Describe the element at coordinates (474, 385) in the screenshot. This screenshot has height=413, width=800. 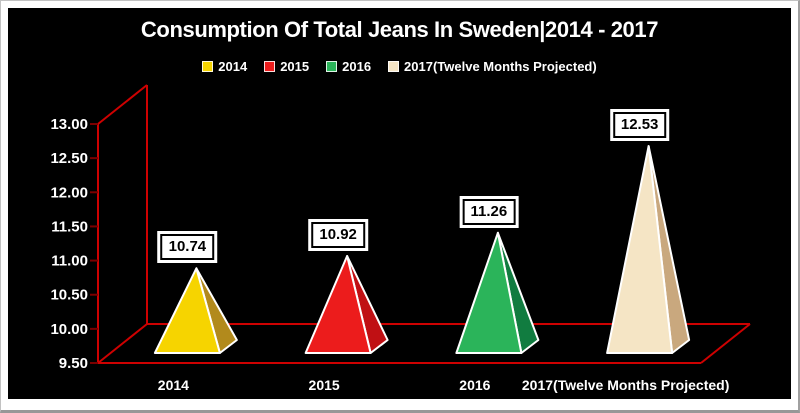
I see `x-category-label: 2016` at that location.